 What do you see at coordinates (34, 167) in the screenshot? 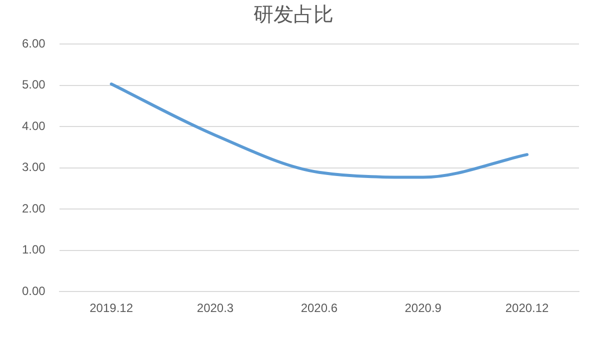
I see `y-tick-label: 3.00` at bounding box center [34, 167].